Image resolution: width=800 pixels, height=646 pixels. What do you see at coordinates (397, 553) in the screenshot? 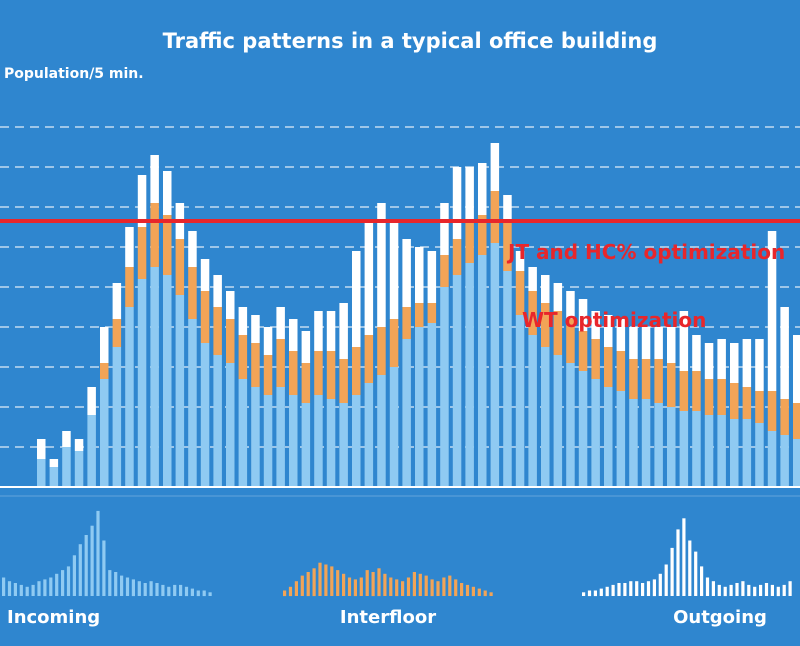
I see `traffic-type-panels` at bounding box center [397, 553].